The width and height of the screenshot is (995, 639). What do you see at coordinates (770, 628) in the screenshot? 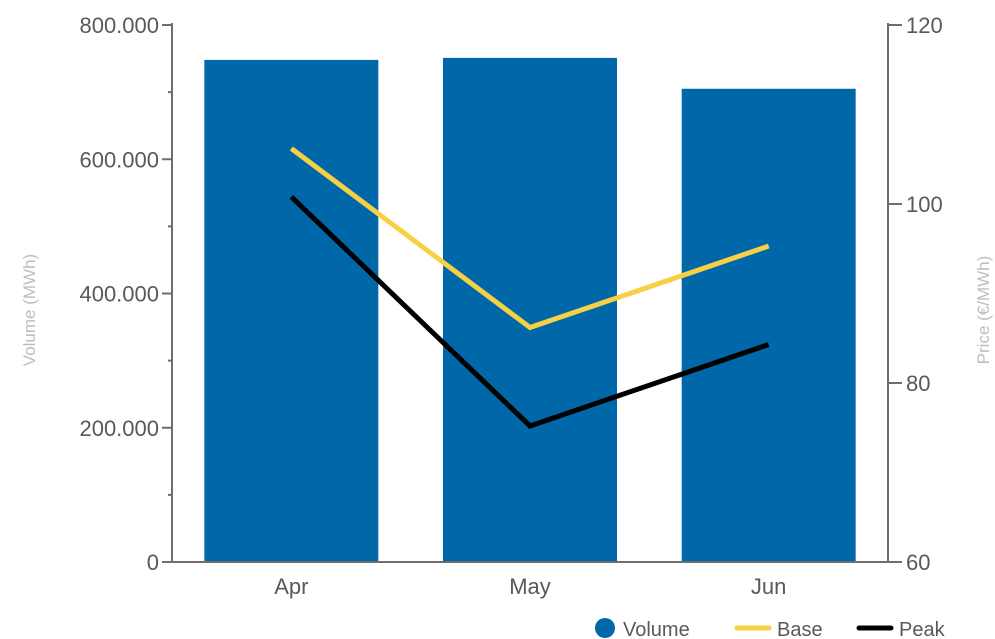
I see `legend: Volume Base Peak` at bounding box center [770, 628].